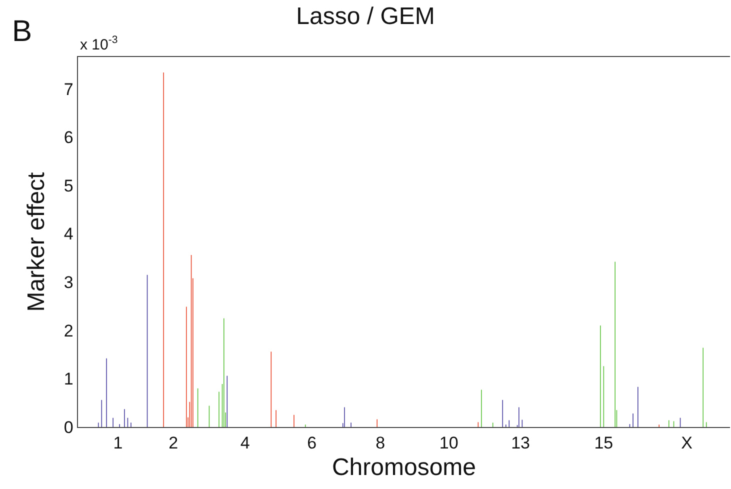 The width and height of the screenshot is (731, 489). I want to click on y-tick-label: 3, so click(69, 282).